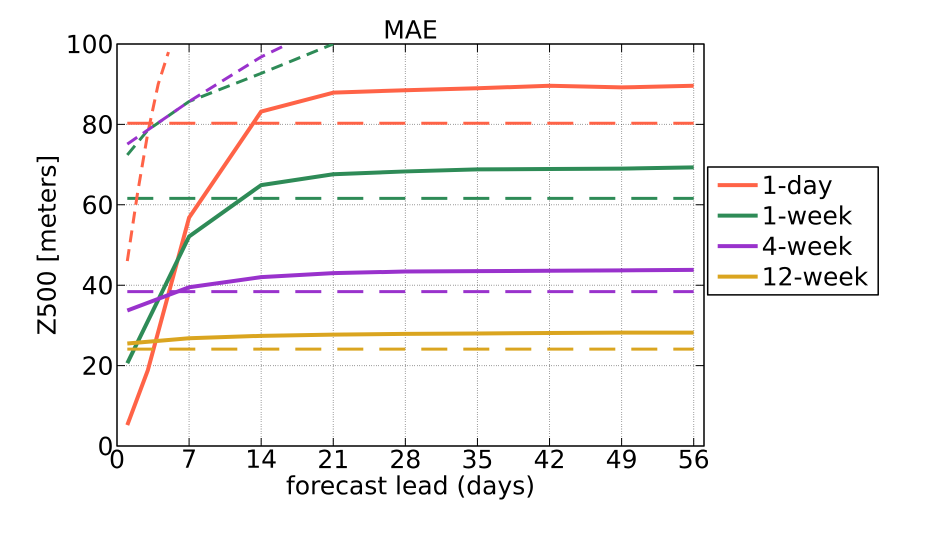  I want to click on x-tick-label: 35, so click(477, 459).